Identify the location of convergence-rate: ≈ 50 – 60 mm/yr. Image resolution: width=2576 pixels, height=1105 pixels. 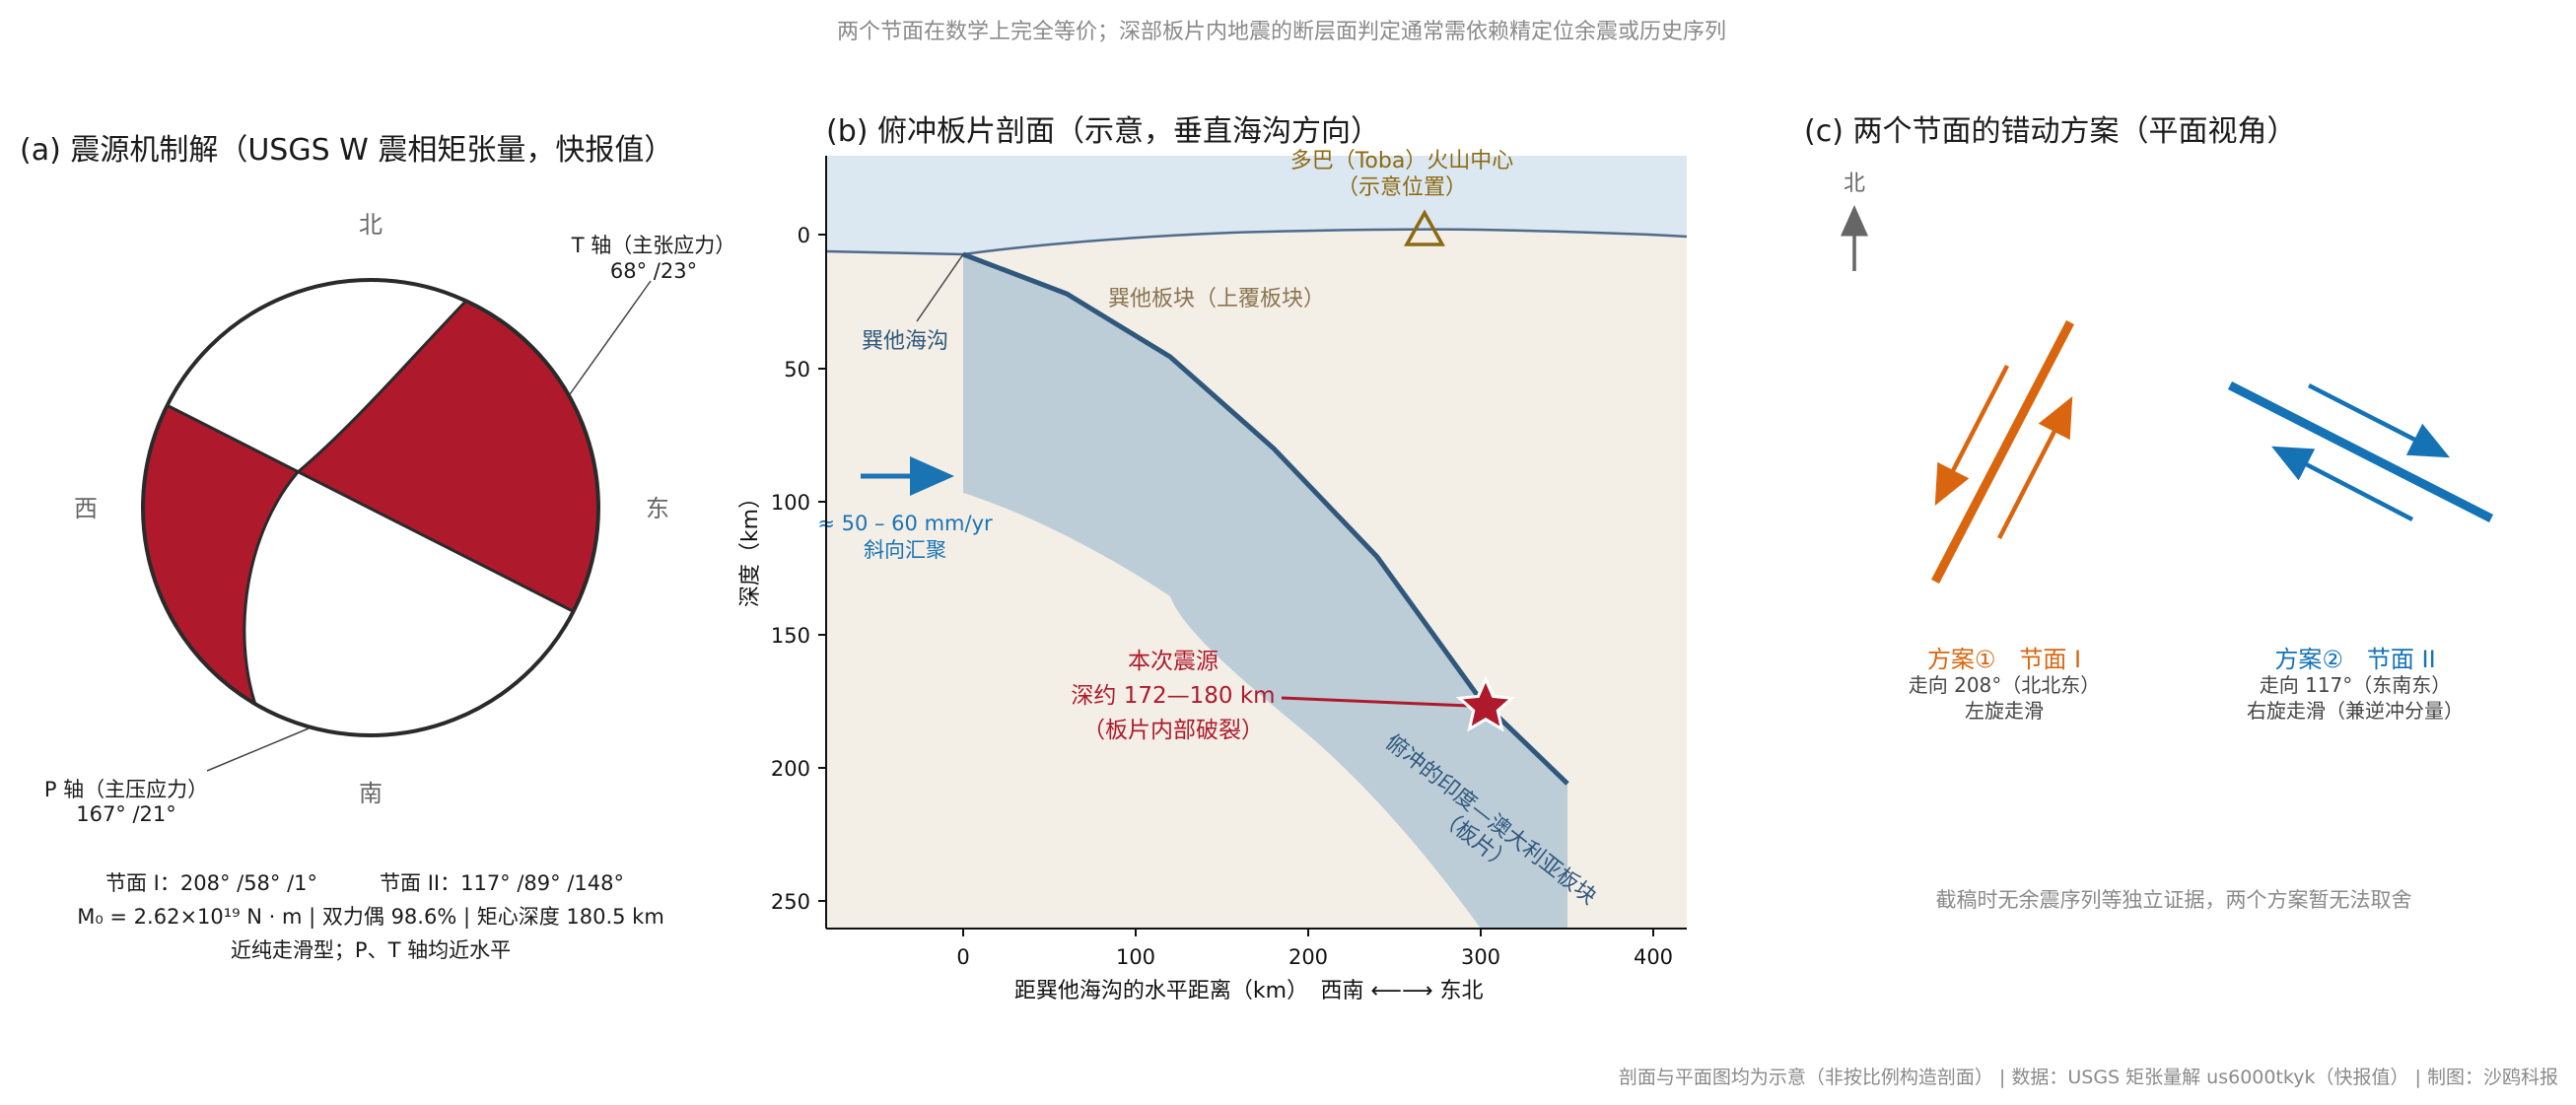
(905, 523).